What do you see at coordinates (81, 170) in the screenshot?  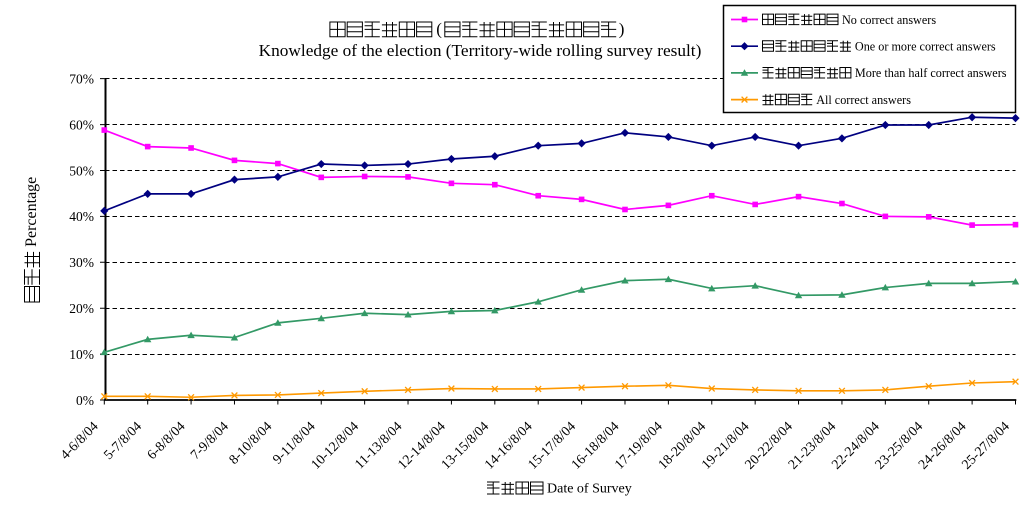 I see `svg-text: 50%` at bounding box center [81, 170].